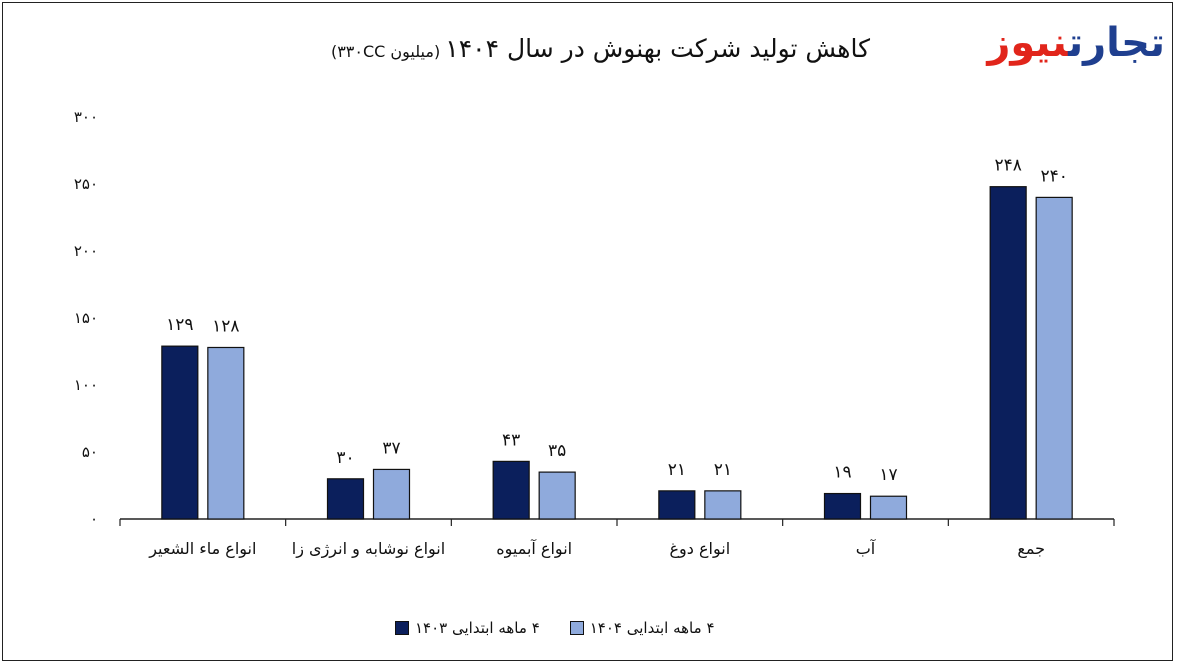 This screenshot has width=1177, height=665. Describe the element at coordinates (86, 117) in the screenshot. I see `y-tick-label: ۳۰۰` at that location.